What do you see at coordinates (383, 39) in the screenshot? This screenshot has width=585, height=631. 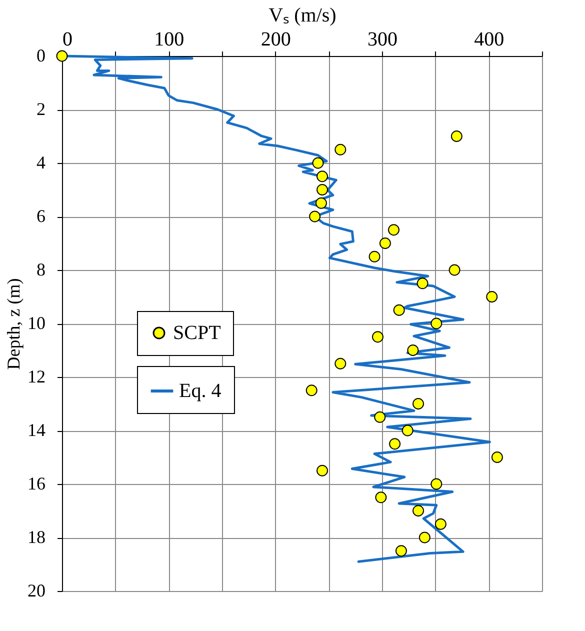 I see `x-tick-label: 300` at bounding box center [383, 39].